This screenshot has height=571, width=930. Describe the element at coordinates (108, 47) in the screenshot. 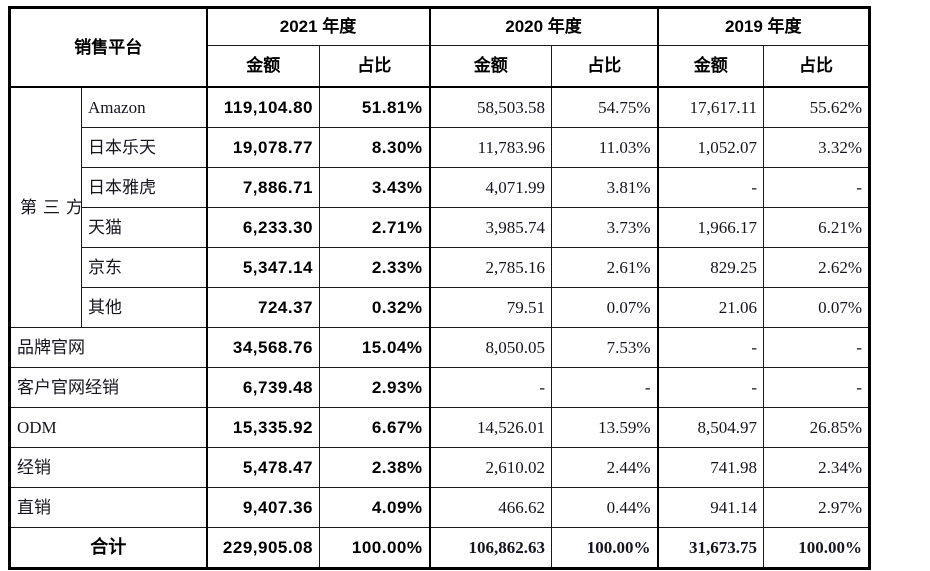

I see `header-platform: 销售平台` at that location.